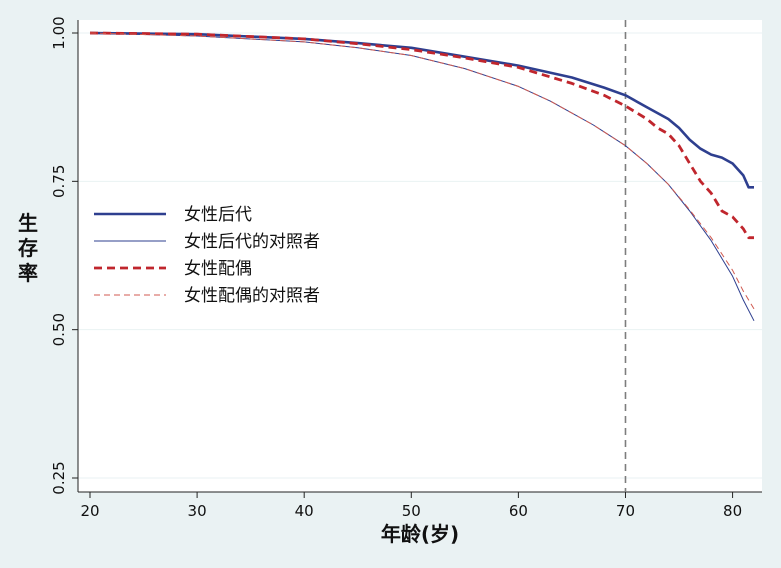  Describe the element at coordinates (59, 329) in the screenshot. I see `y-tick-label: 0.50` at that location.